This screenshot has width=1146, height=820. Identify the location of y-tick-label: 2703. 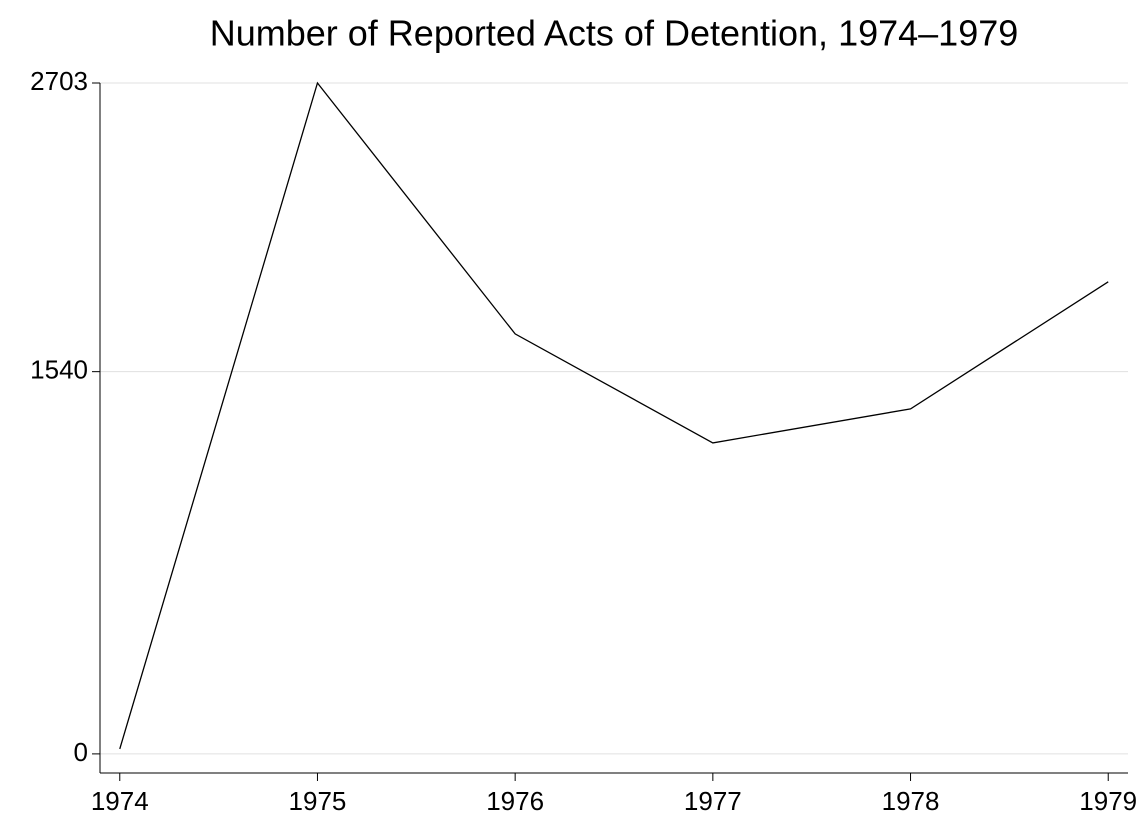
(59, 81).